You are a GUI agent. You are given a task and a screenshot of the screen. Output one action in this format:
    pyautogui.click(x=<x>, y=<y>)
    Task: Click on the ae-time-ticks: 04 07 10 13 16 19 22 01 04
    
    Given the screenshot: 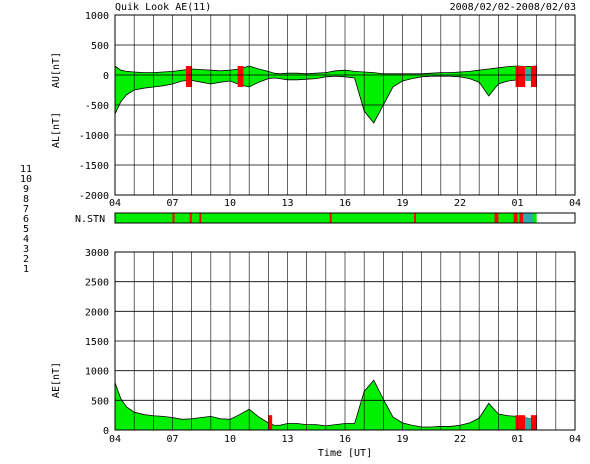 What is the action you would take?
    pyautogui.click(x=345, y=439)
    